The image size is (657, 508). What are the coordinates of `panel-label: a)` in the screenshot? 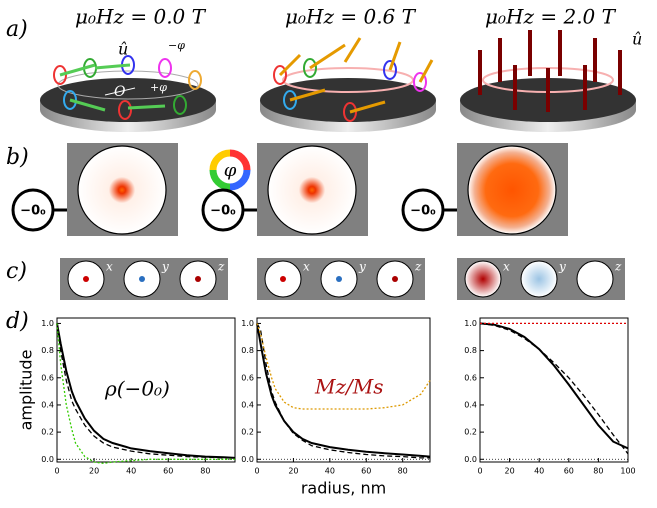 It's located at (17, 29).